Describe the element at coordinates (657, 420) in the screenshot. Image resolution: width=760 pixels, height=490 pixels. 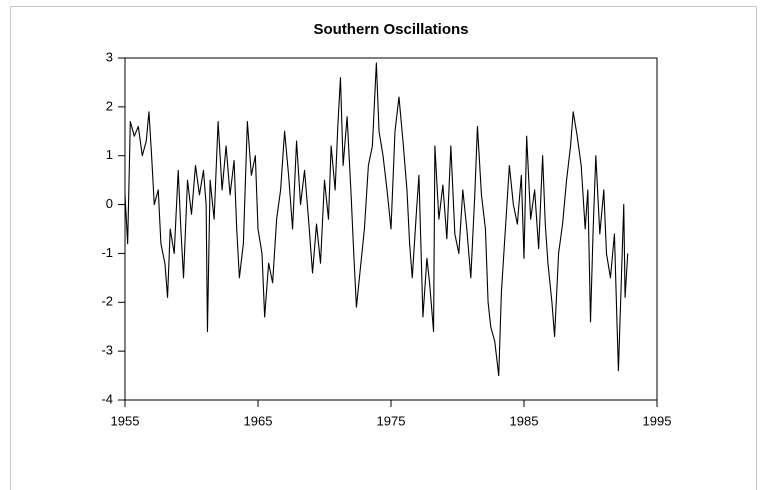
I see `x-tick-label: 1995` at that location.